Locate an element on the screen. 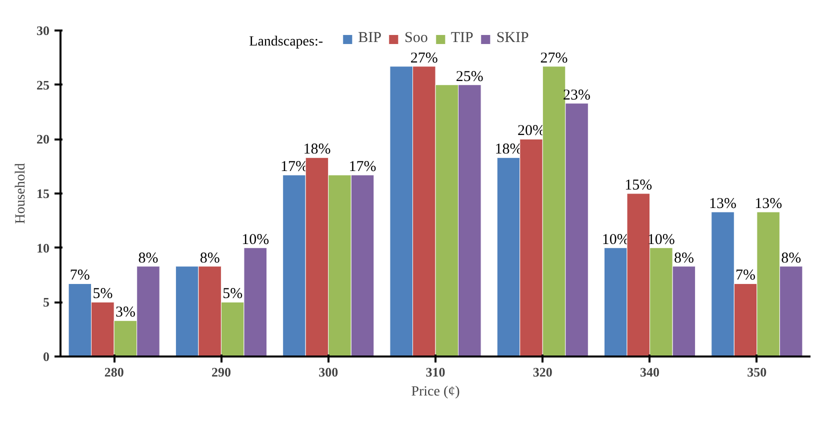 The height and width of the screenshot is (424, 828). x-tick-label: 300 is located at coordinates (328, 372).